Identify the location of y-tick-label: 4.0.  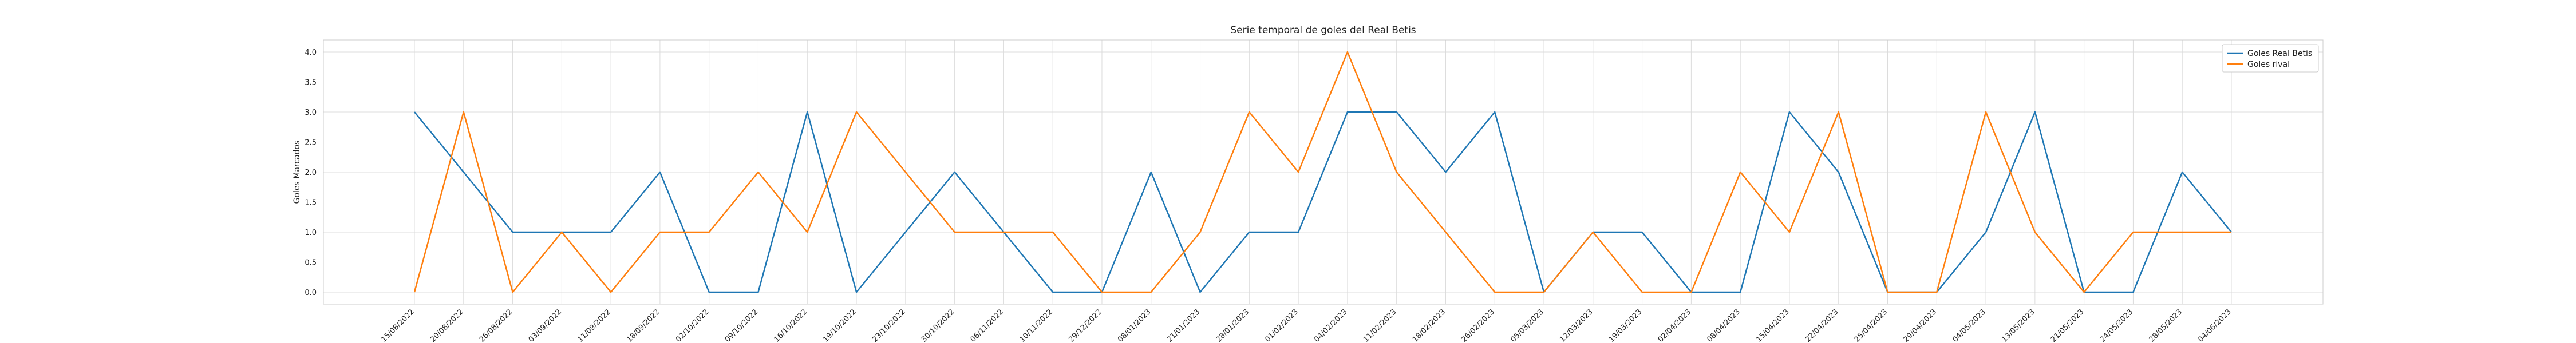
(311, 53).